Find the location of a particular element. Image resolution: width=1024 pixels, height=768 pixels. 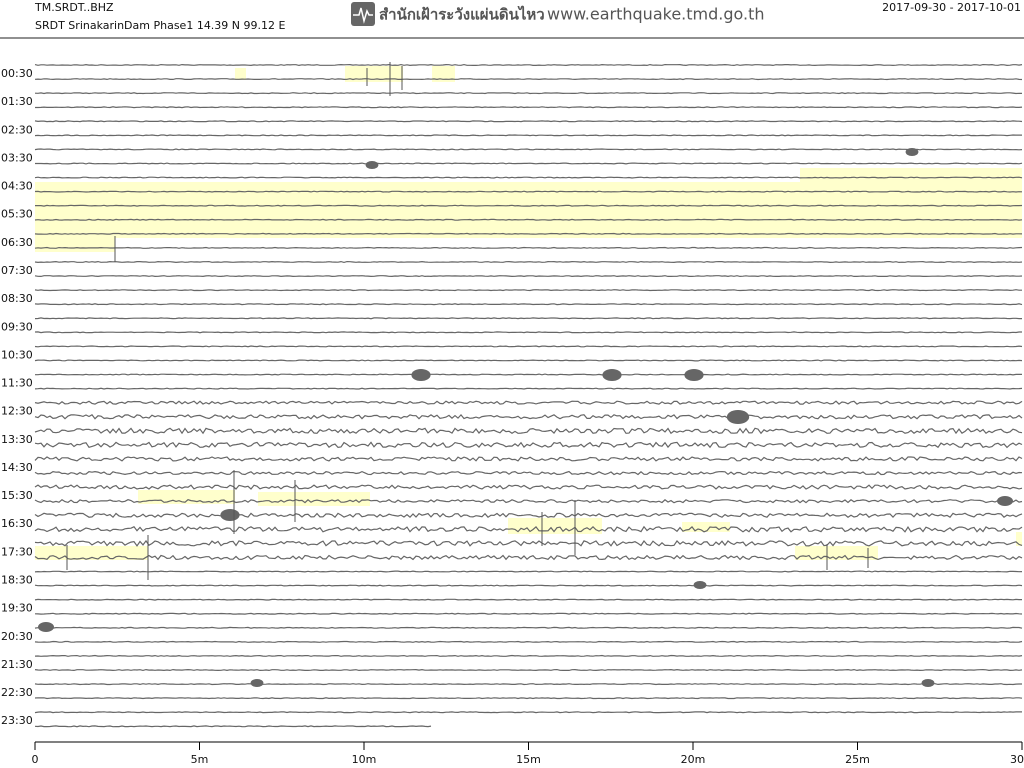

row-label: 16:30 is located at coordinates (17, 523).